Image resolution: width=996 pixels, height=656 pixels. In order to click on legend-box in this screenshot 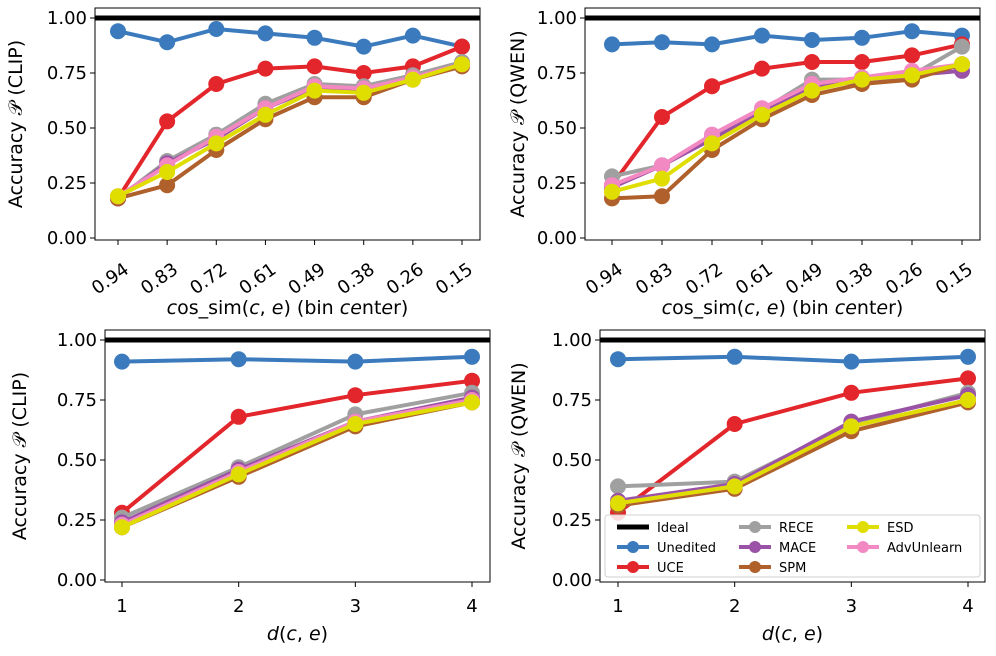, I will do `click(792, 546)`.